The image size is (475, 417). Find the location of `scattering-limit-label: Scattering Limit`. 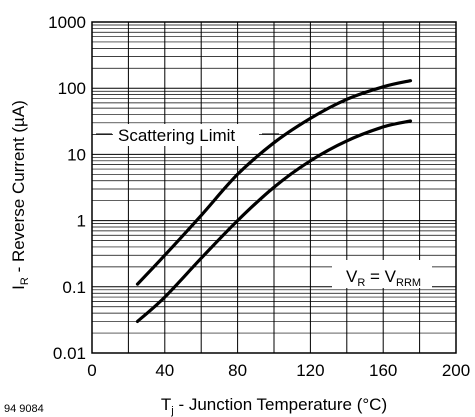

scattering-limit-label: Scattering Limit is located at coordinates (176, 135).